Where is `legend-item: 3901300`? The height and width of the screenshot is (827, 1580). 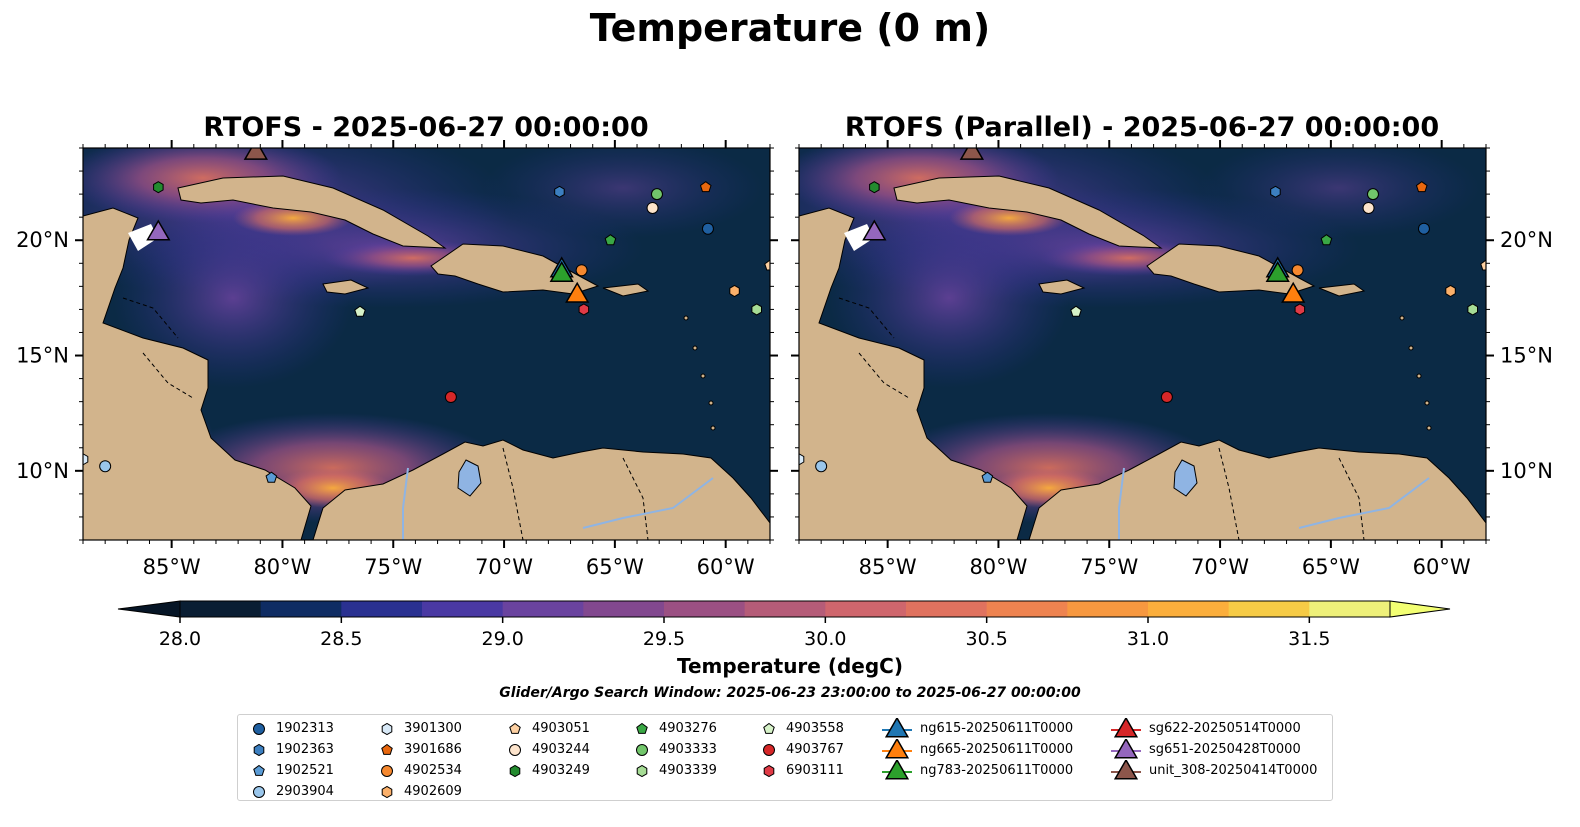
legend-item: 3901300 is located at coordinates (419, 728).